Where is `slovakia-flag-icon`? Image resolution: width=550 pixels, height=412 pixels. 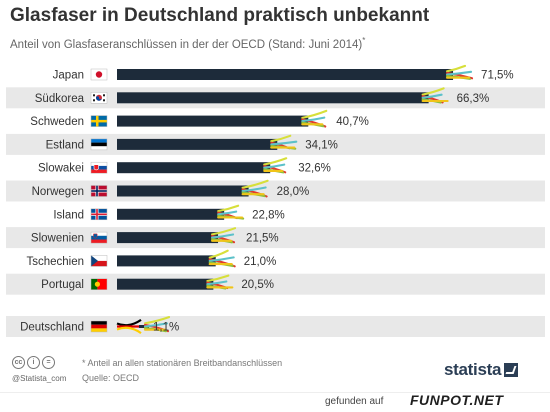
slovakia-flag-icon is located at coordinates (99, 167).